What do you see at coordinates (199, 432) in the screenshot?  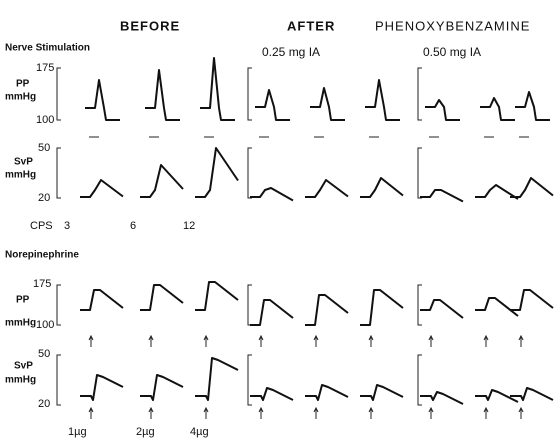 I see `stimulus-label: 4µg` at bounding box center [199, 432].